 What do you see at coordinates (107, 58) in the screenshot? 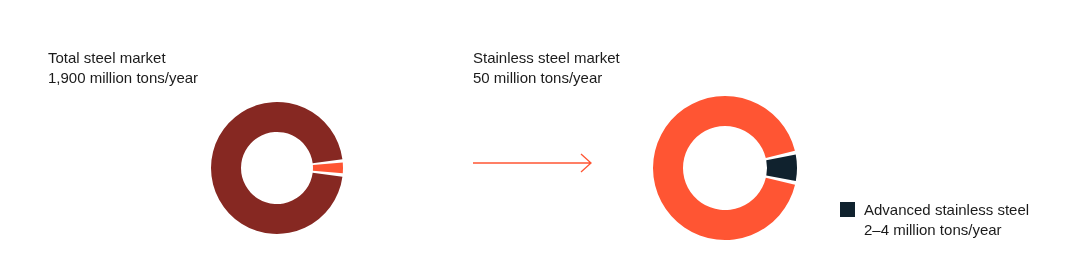
I see `chart-title: Total steel market` at bounding box center [107, 58].